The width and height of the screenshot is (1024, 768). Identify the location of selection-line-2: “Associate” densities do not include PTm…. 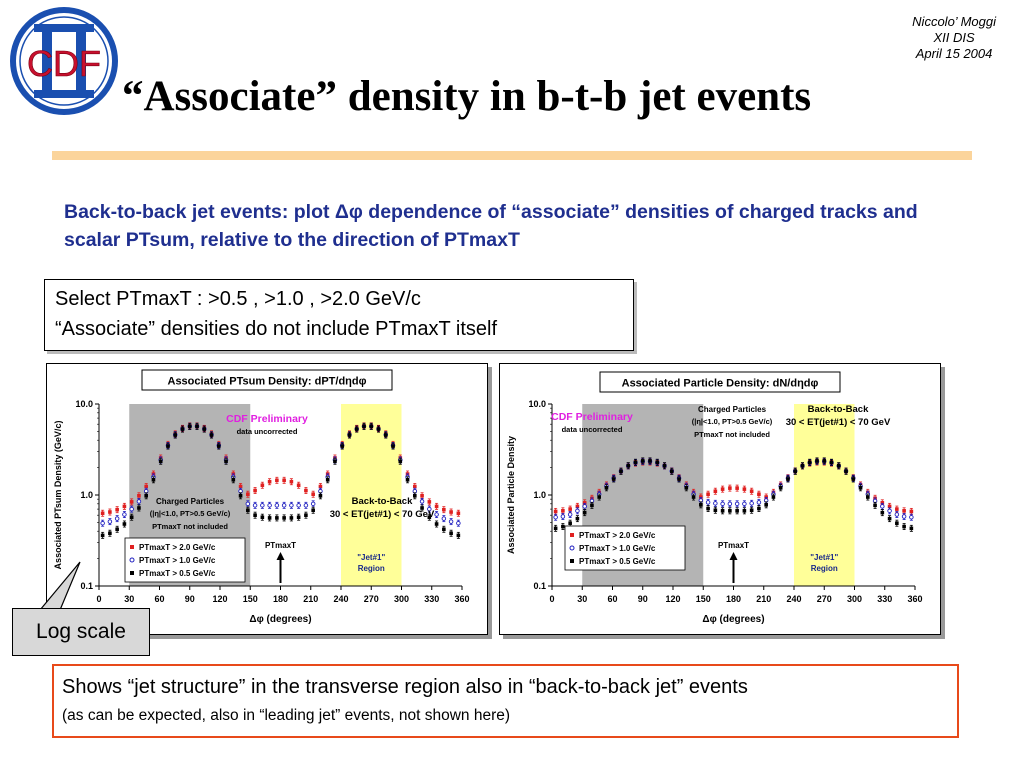
(276, 329).